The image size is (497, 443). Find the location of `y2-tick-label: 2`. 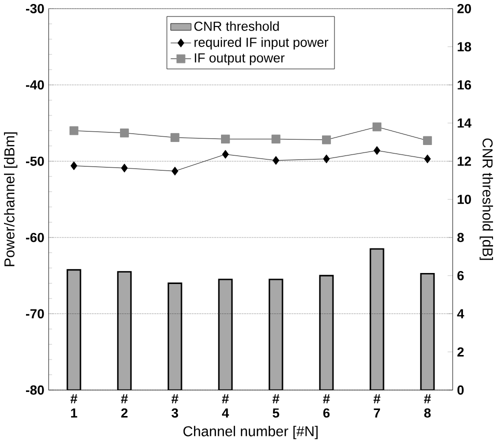

y2-tick-label: 2 is located at coordinates (460, 351).